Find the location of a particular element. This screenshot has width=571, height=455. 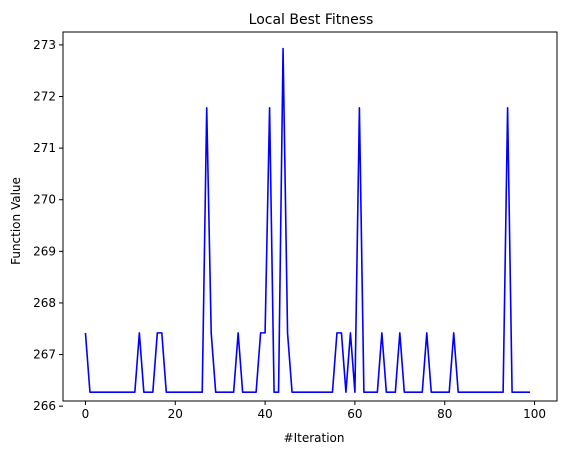

y-tick-label: 273 is located at coordinates (44, 45).